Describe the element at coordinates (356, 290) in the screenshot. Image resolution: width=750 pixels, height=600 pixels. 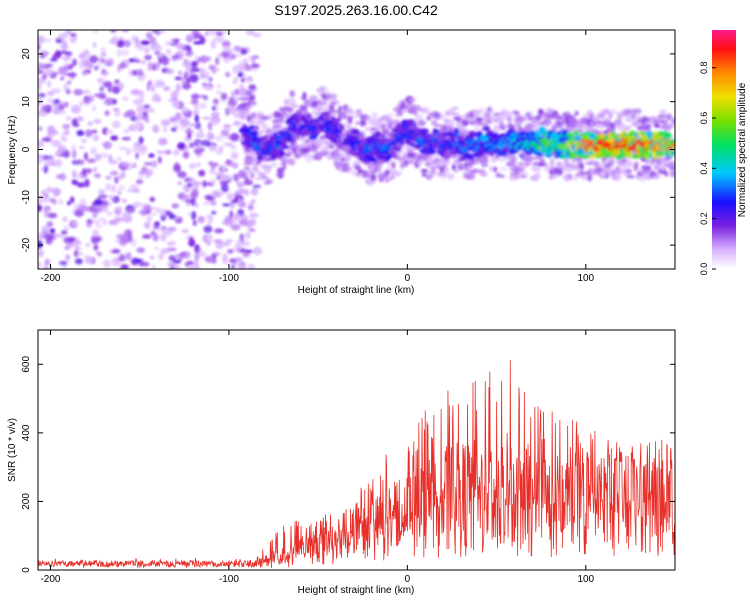
I see `spectrogram-xlabel: Height of straight line (km)` at that location.